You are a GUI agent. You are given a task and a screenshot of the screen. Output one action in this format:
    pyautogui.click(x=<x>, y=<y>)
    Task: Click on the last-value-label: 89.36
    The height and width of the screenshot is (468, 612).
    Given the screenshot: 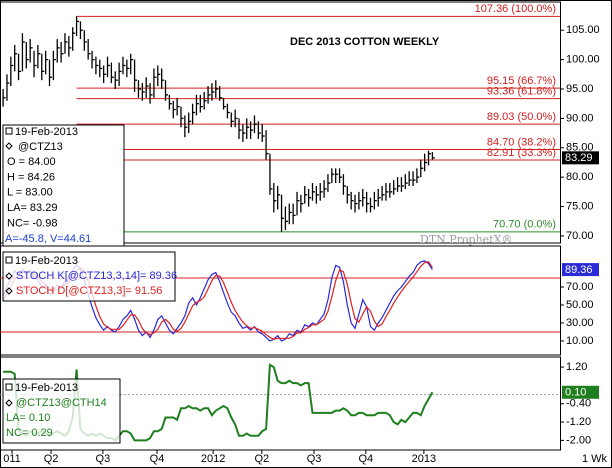 What is the action you would take?
    pyautogui.click(x=579, y=270)
    